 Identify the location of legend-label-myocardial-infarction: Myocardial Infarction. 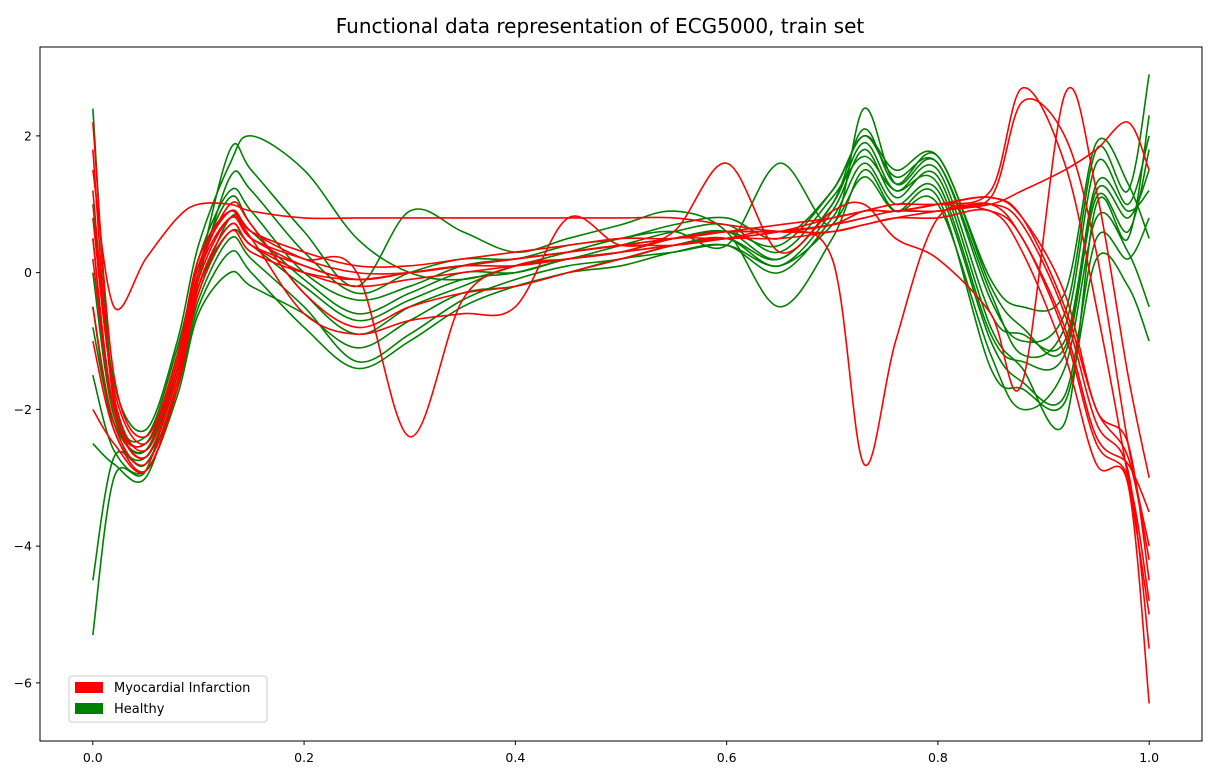
(182, 688).